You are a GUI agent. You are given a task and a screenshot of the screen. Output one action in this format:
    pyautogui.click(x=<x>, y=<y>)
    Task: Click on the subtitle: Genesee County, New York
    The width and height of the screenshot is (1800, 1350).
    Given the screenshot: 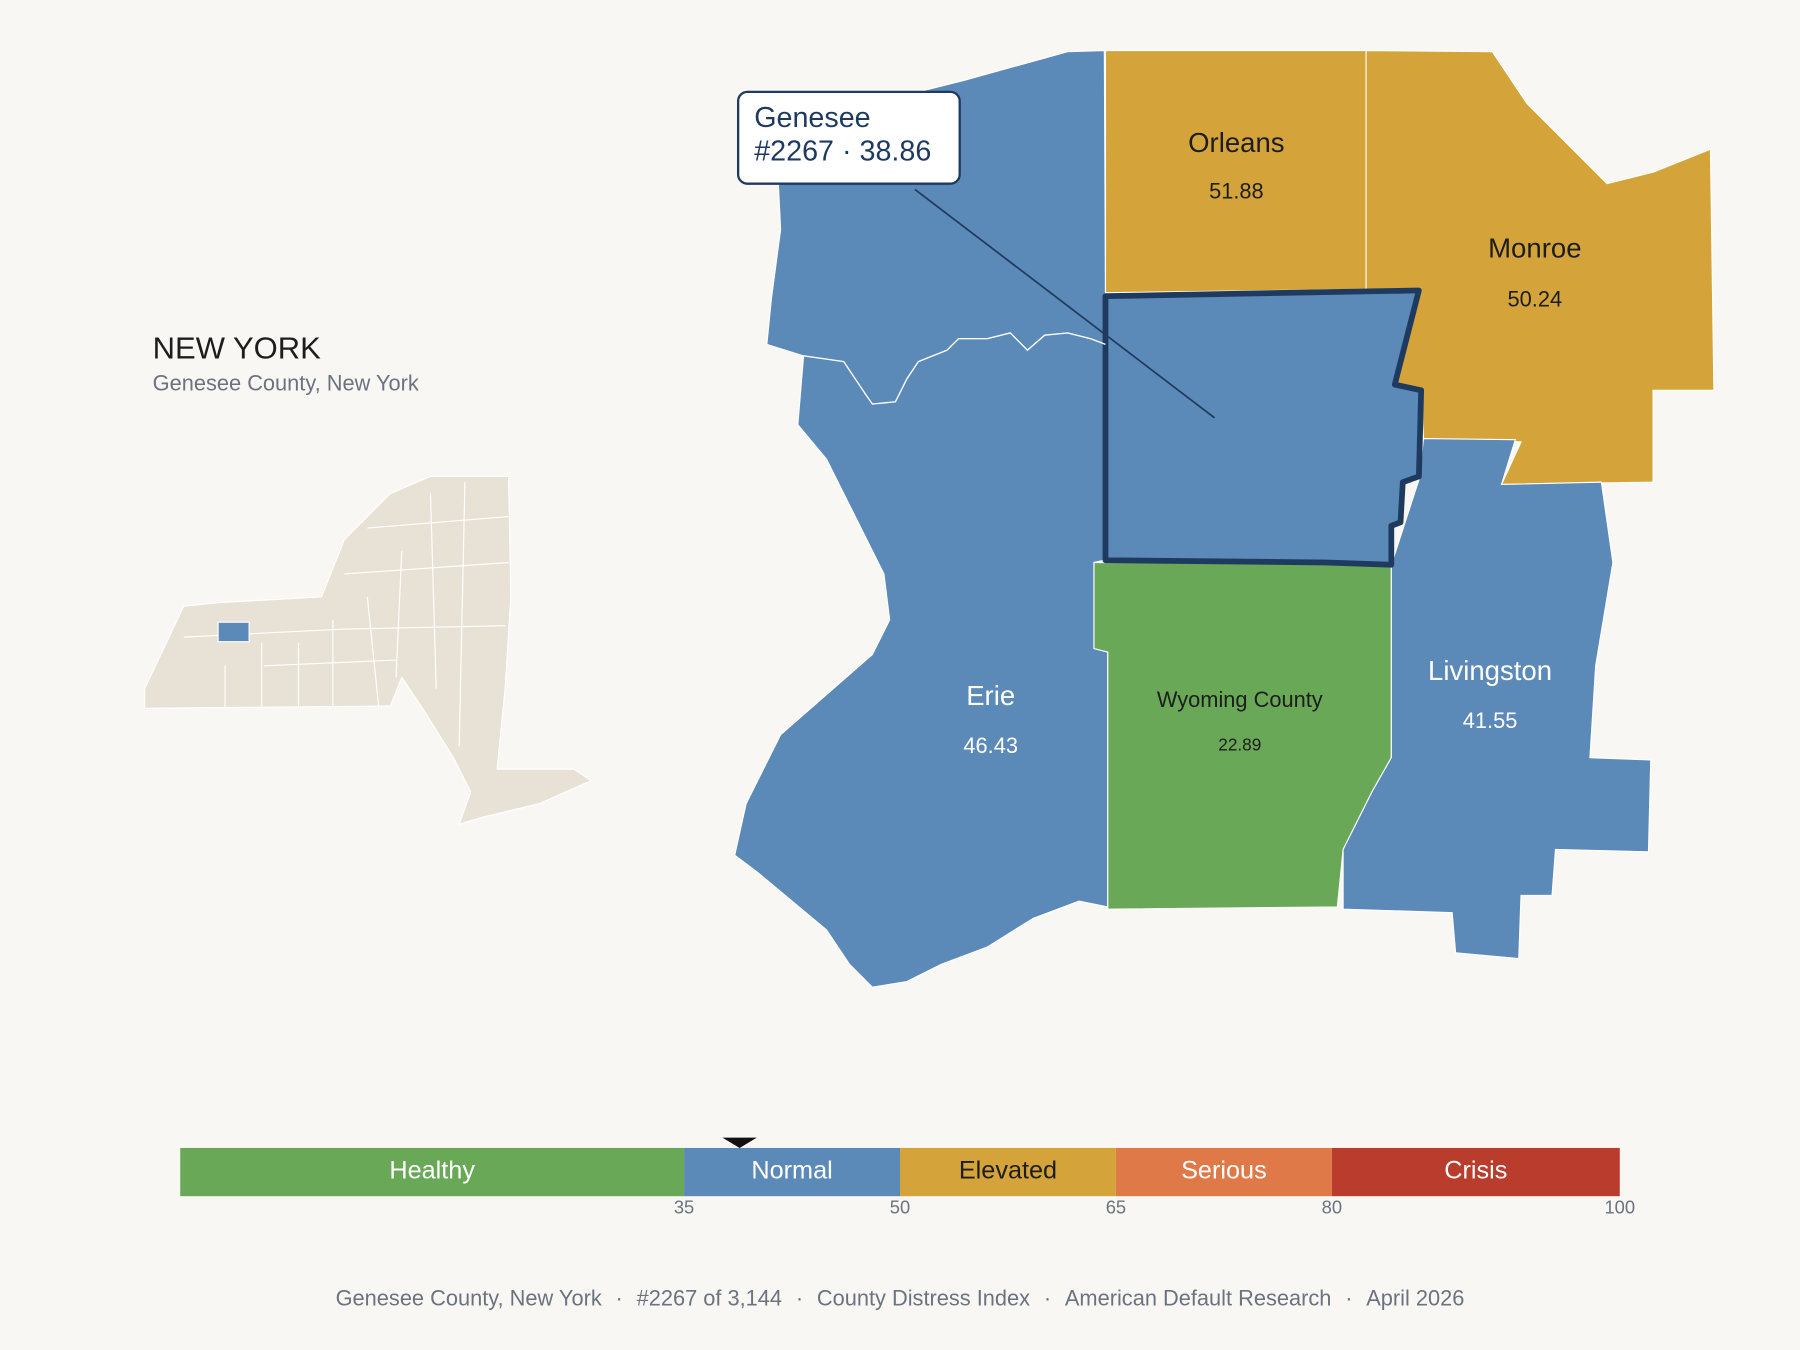 What is the action you would take?
    pyautogui.click(x=286, y=382)
    